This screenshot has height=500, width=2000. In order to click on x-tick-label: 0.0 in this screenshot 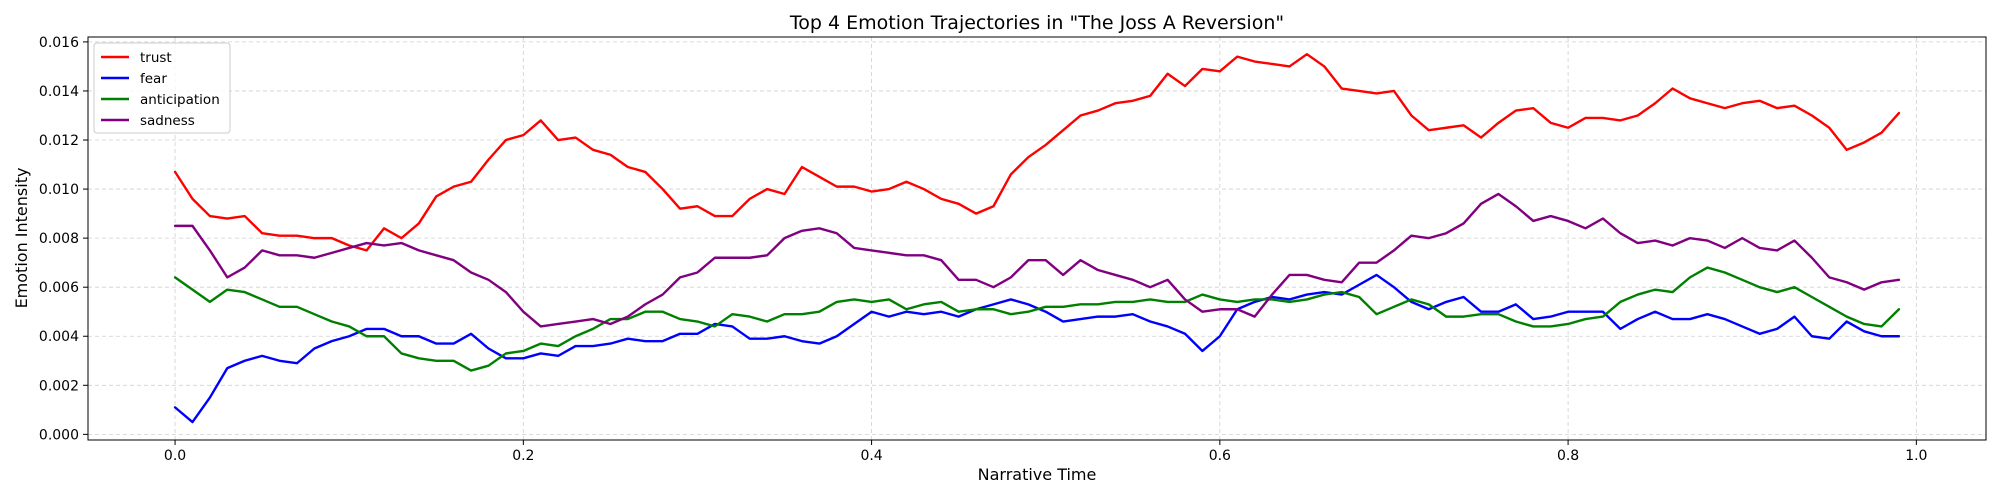, I will do `click(175, 456)`.